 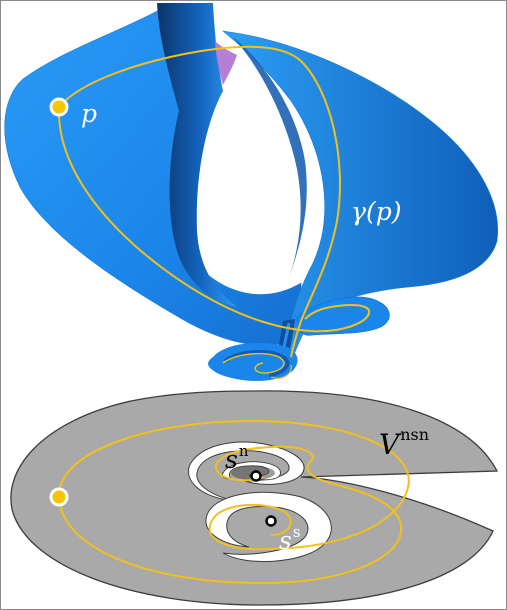 I want to click on label-V-nsn: Vnsn, so click(x=404, y=444).